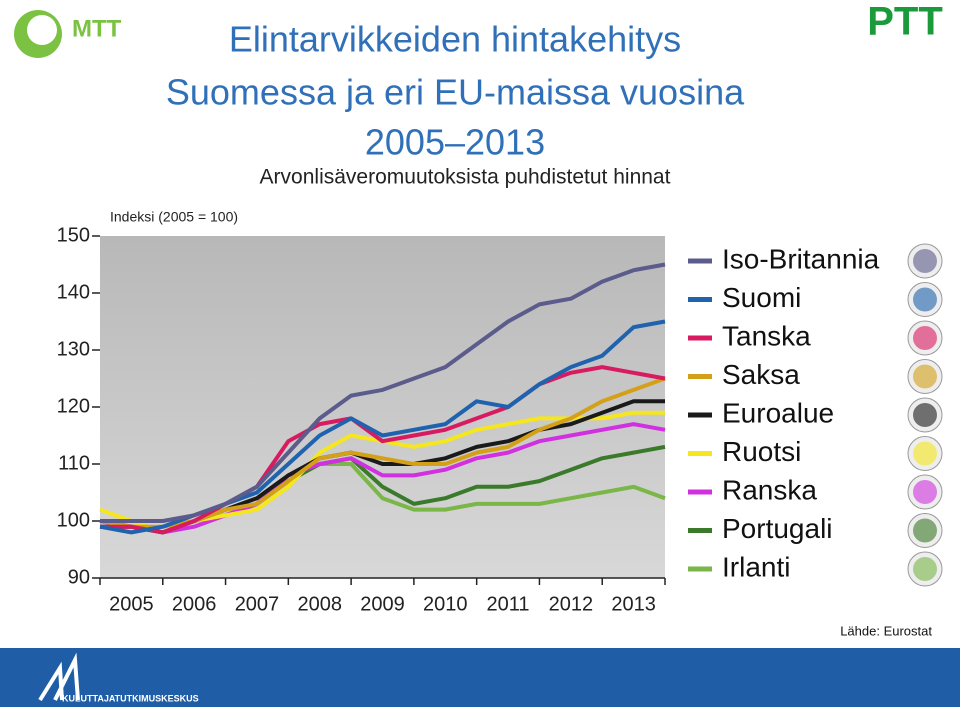 This screenshot has height=707, width=960. Describe the element at coordinates (257, 604) in the screenshot. I see `x-tick-label: 2007` at that location.